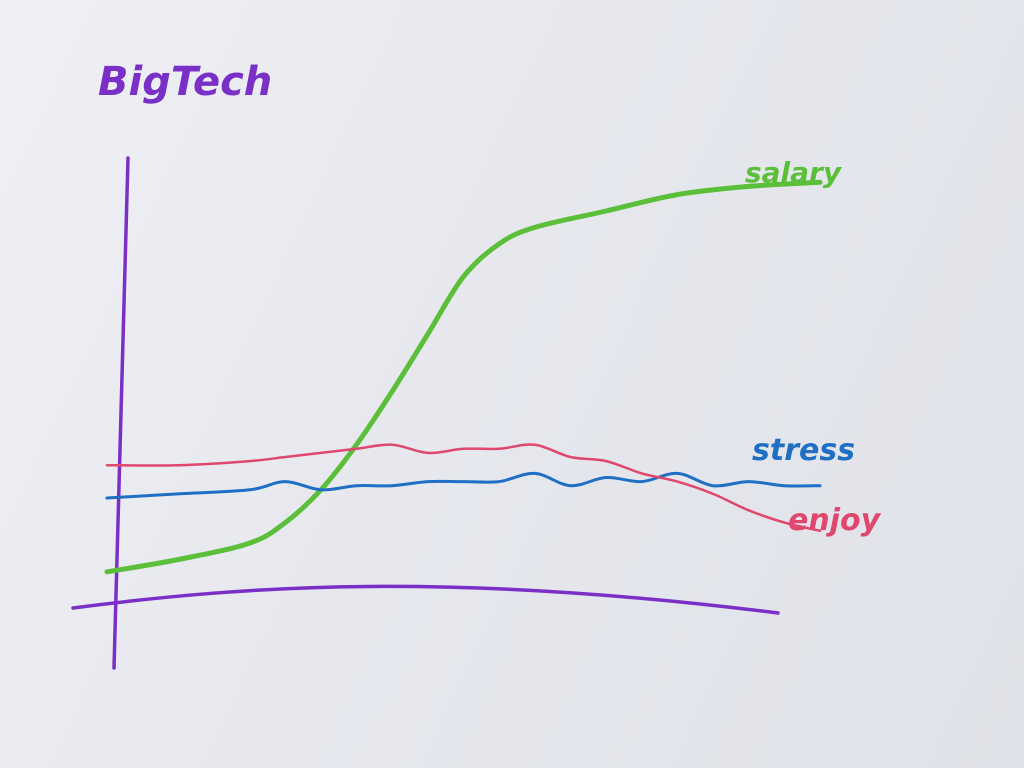 The image size is (1024, 768). What do you see at coordinates (813, 347) in the screenshot?
I see `series-labels: salary stress enjoy` at bounding box center [813, 347].